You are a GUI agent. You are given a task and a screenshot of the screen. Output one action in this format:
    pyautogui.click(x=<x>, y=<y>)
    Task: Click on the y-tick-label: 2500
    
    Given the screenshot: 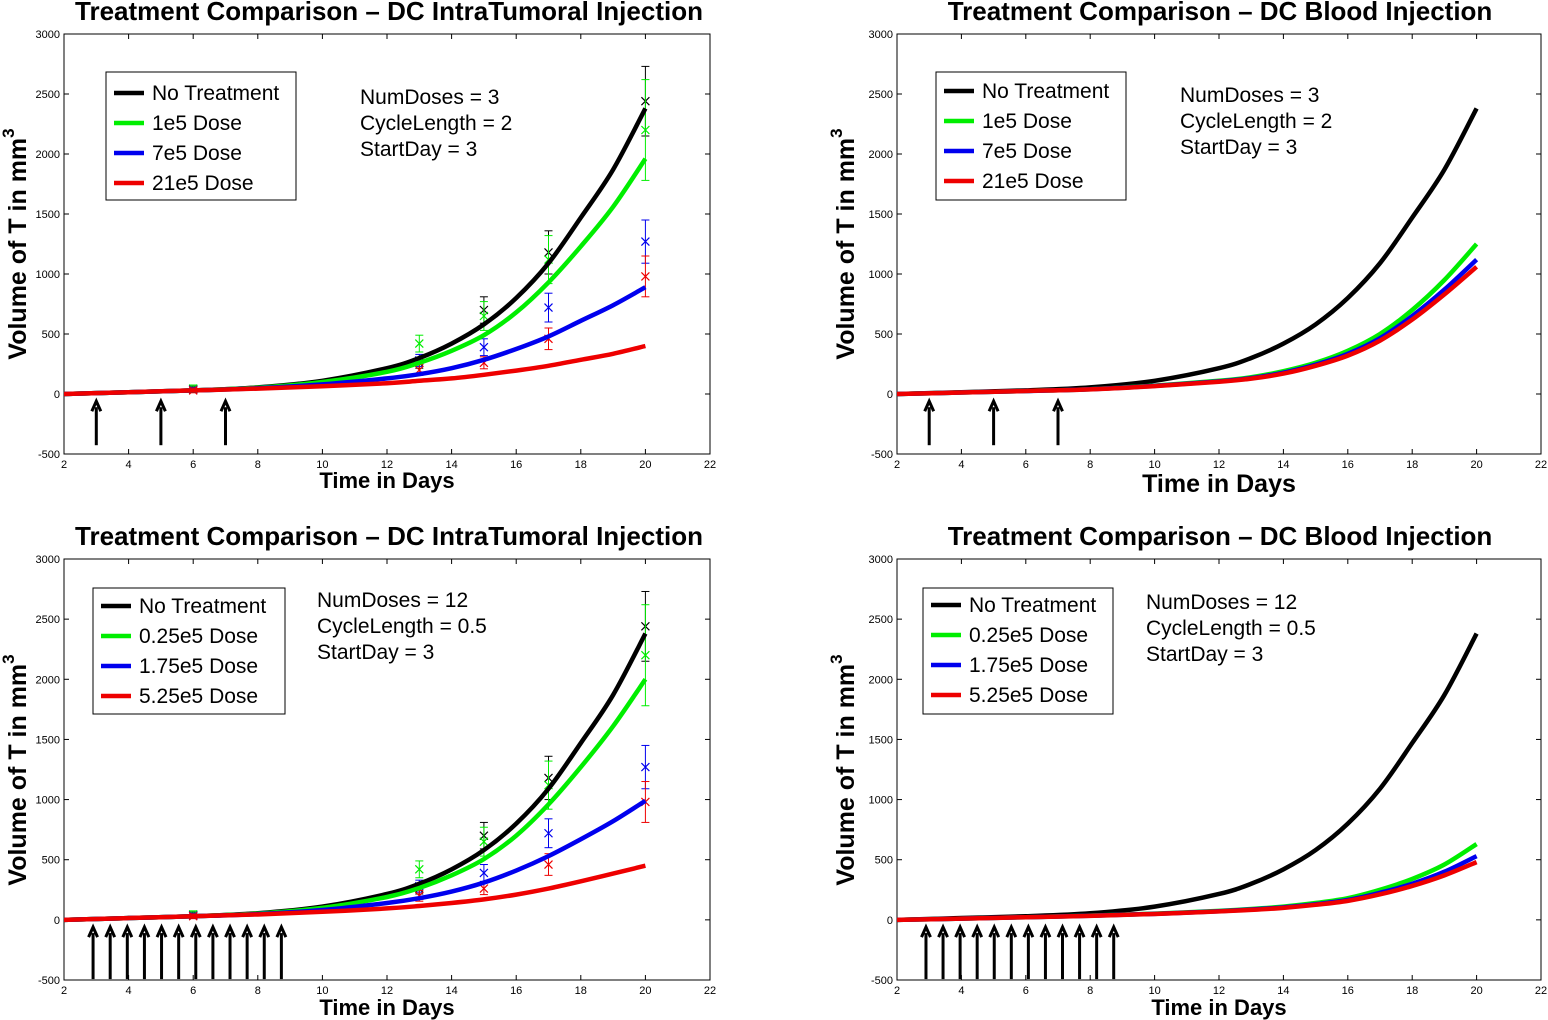 What is the action you would take?
    pyautogui.click(x=881, y=95)
    